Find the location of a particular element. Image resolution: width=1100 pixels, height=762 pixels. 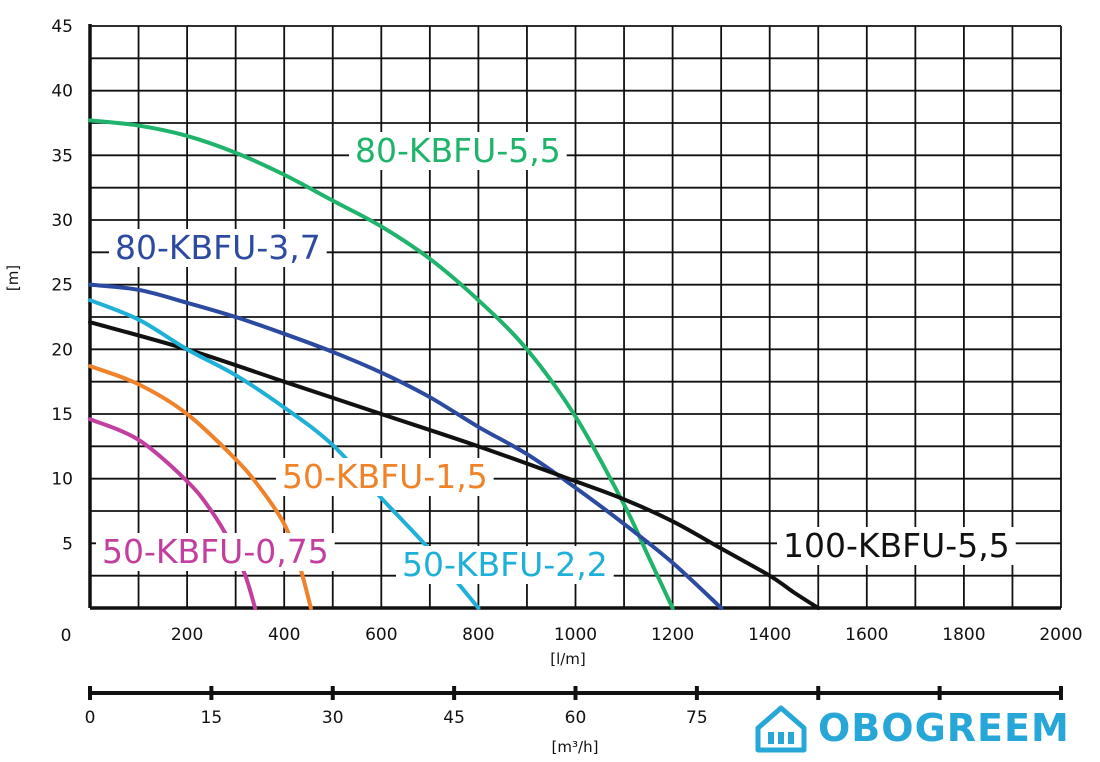

x2-tick-label: 60 is located at coordinates (576, 718).